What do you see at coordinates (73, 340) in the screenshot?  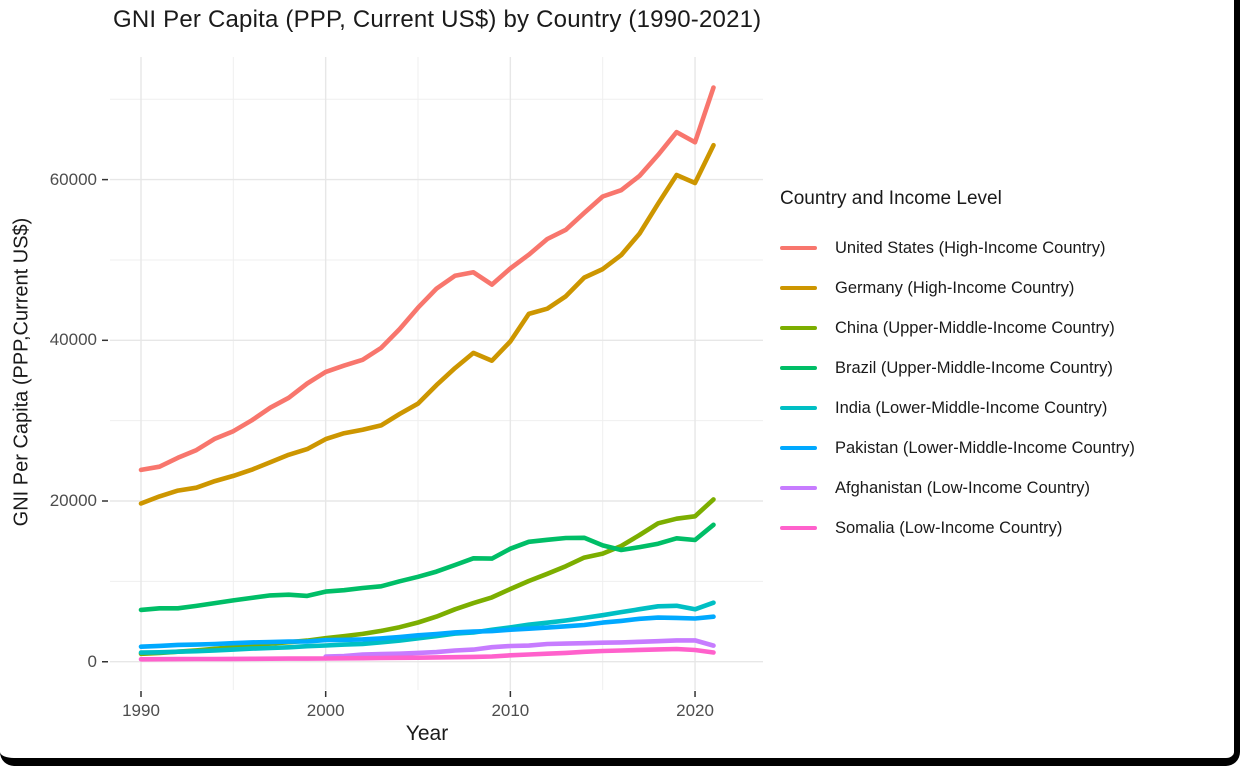 I see `y-tick-label: 40000` at bounding box center [73, 340].